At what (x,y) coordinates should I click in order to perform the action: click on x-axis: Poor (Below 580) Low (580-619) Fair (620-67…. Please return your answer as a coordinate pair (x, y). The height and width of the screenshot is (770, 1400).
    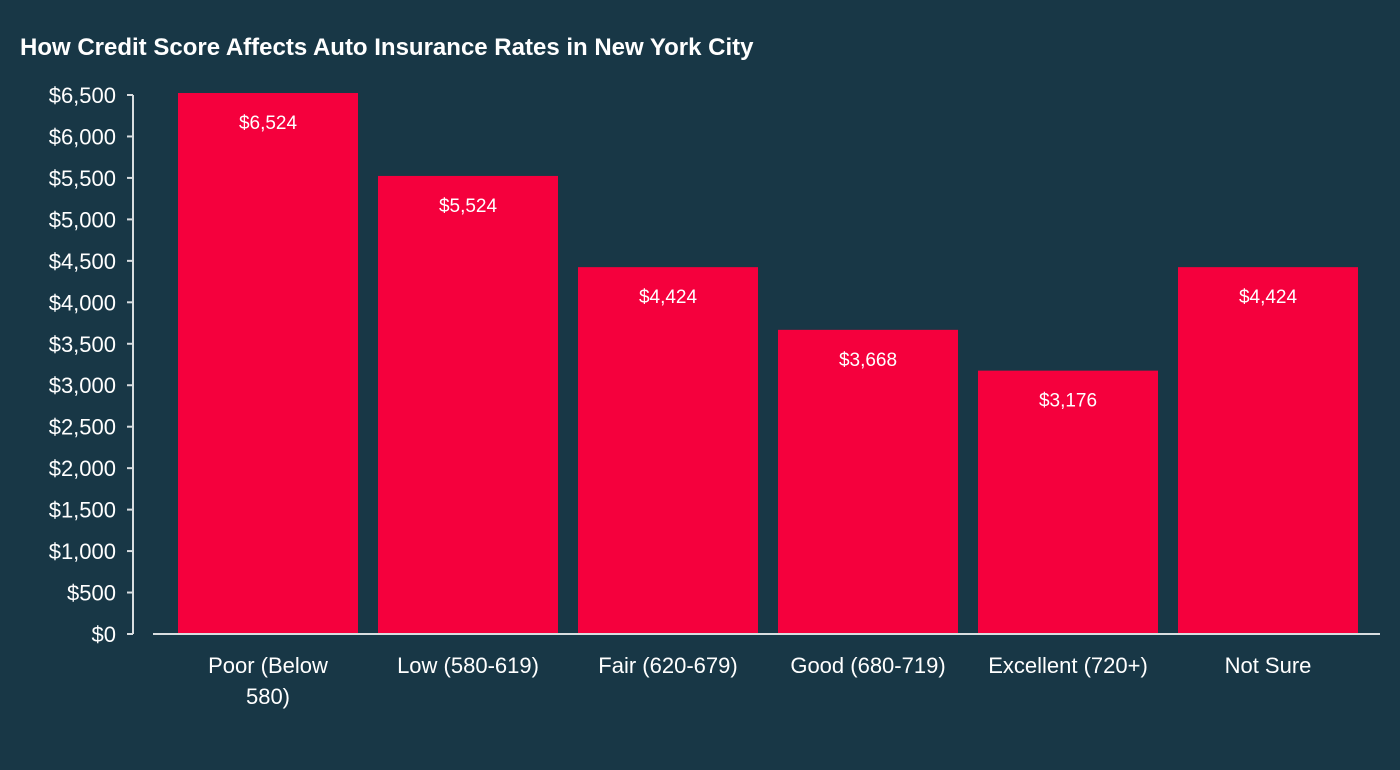
    Looking at the image, I should click on (766, 671).